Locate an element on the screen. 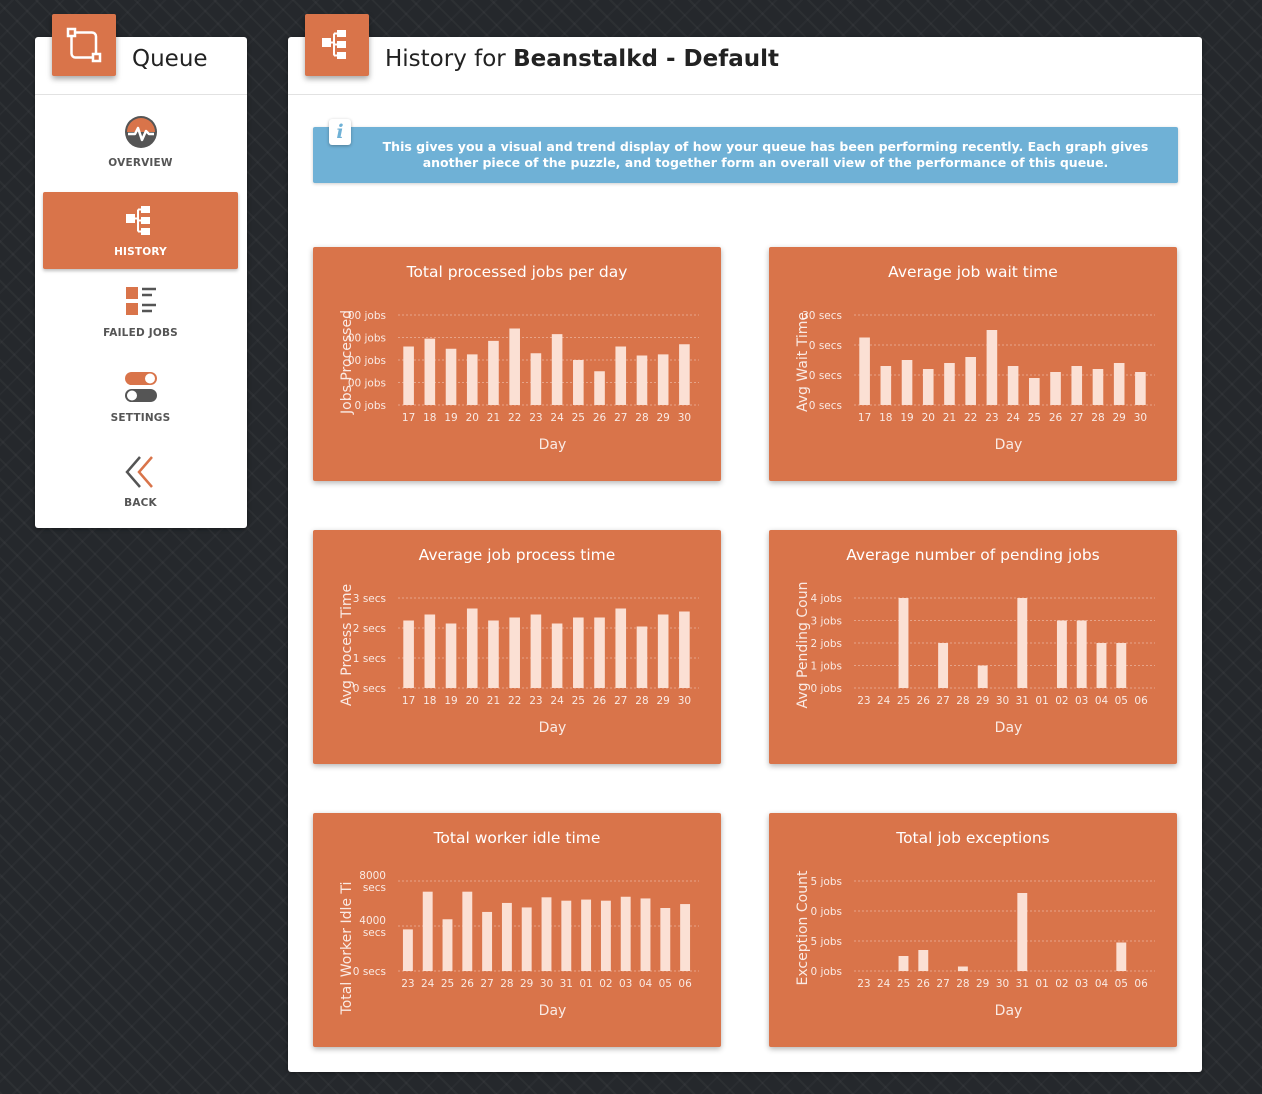 The height and width of the screenshot is (1094, 1262). nav-overview-label: OVERVIEW is located at coordinates (140, 162).